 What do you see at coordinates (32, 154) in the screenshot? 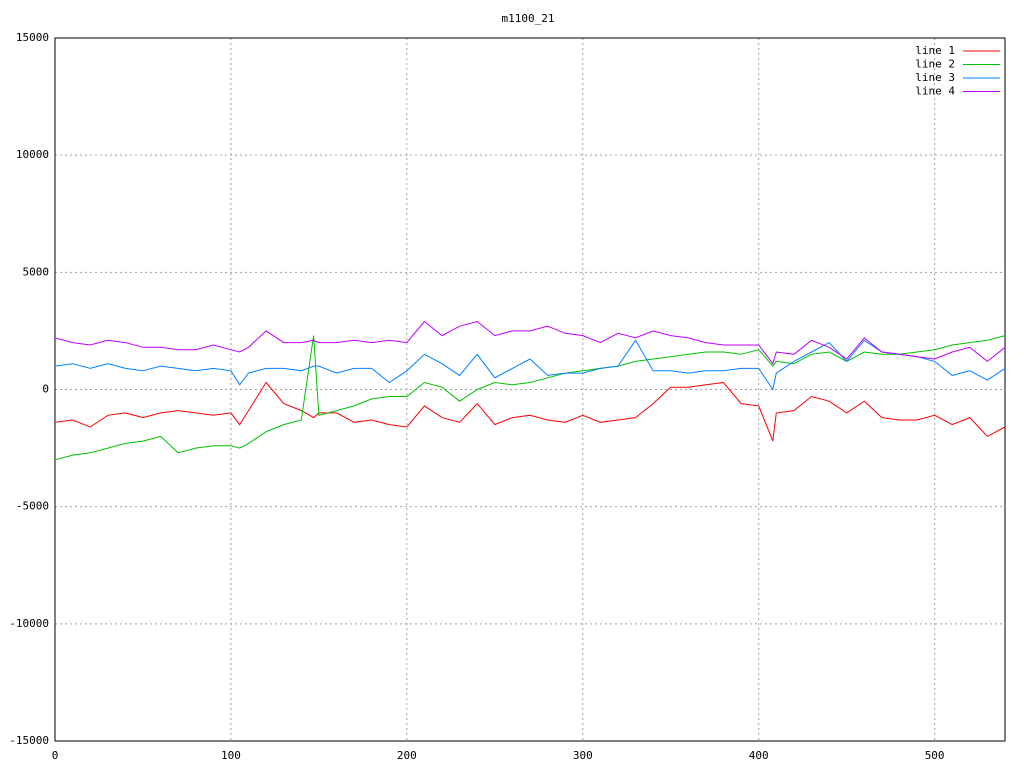
I see `y-tick-label: 10000` at bounding box center [32, 154].